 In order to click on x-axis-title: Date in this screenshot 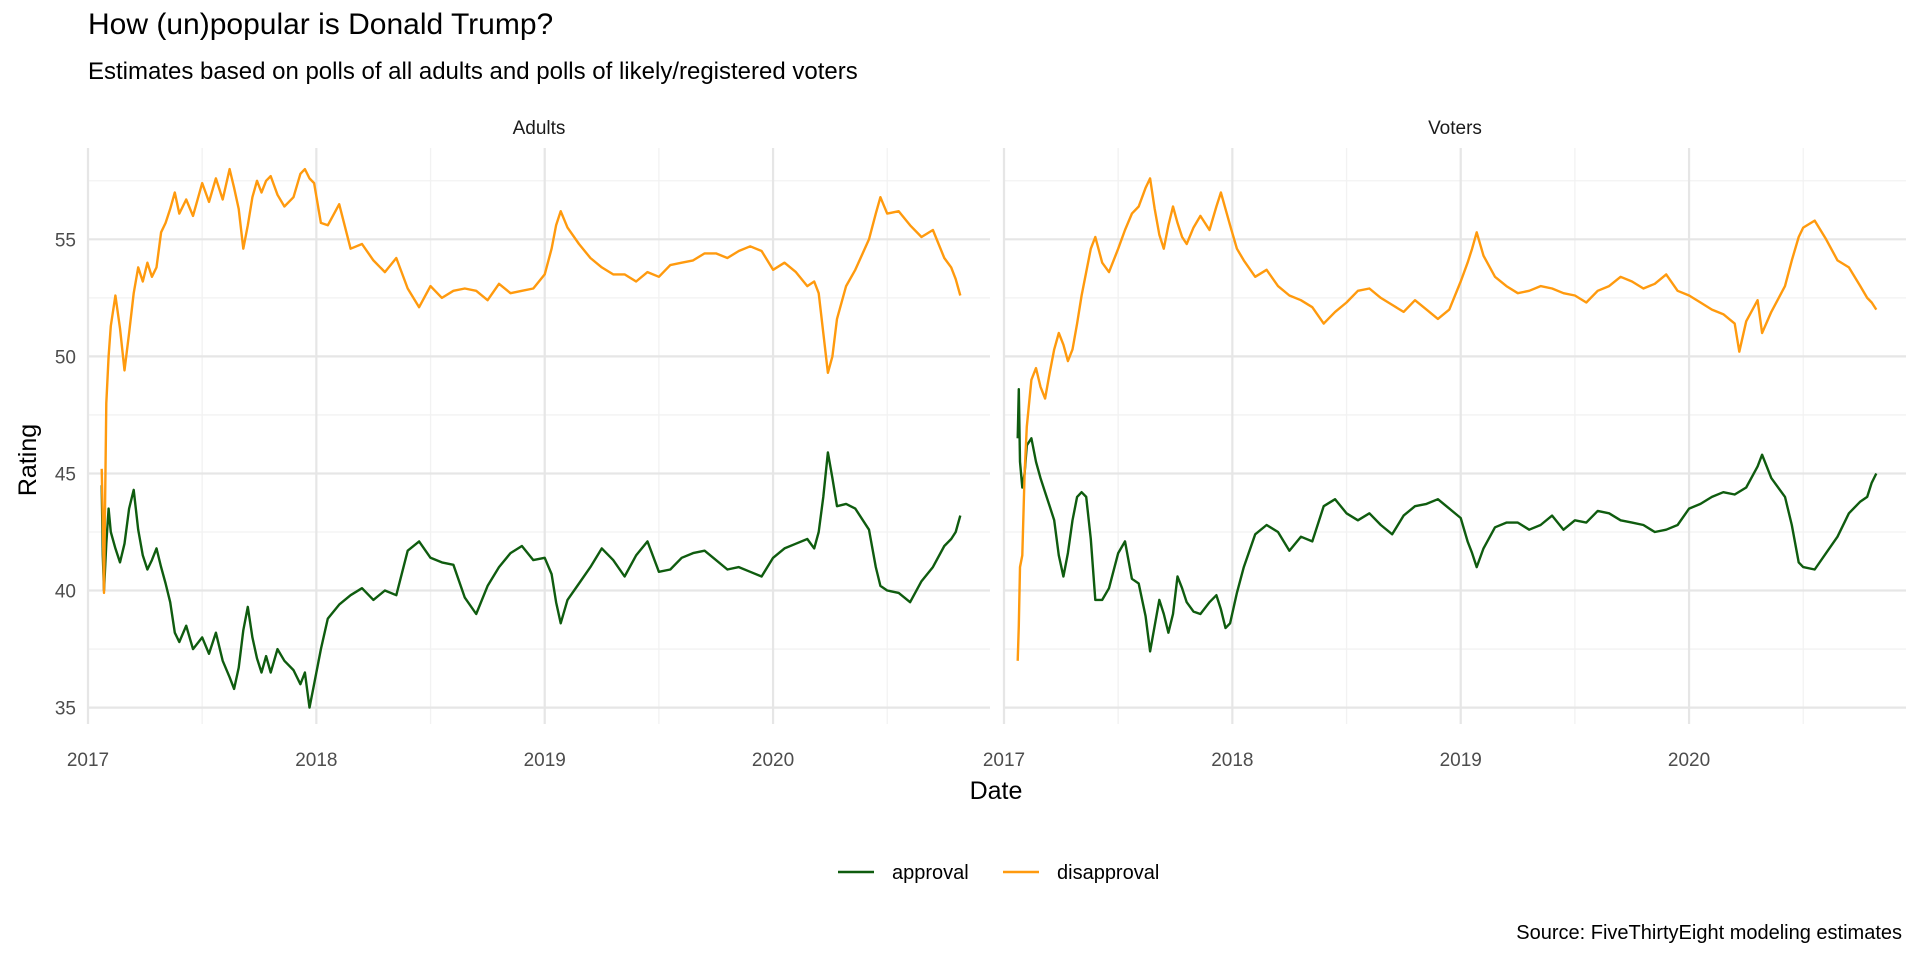, I will do `click(996, 791)`.